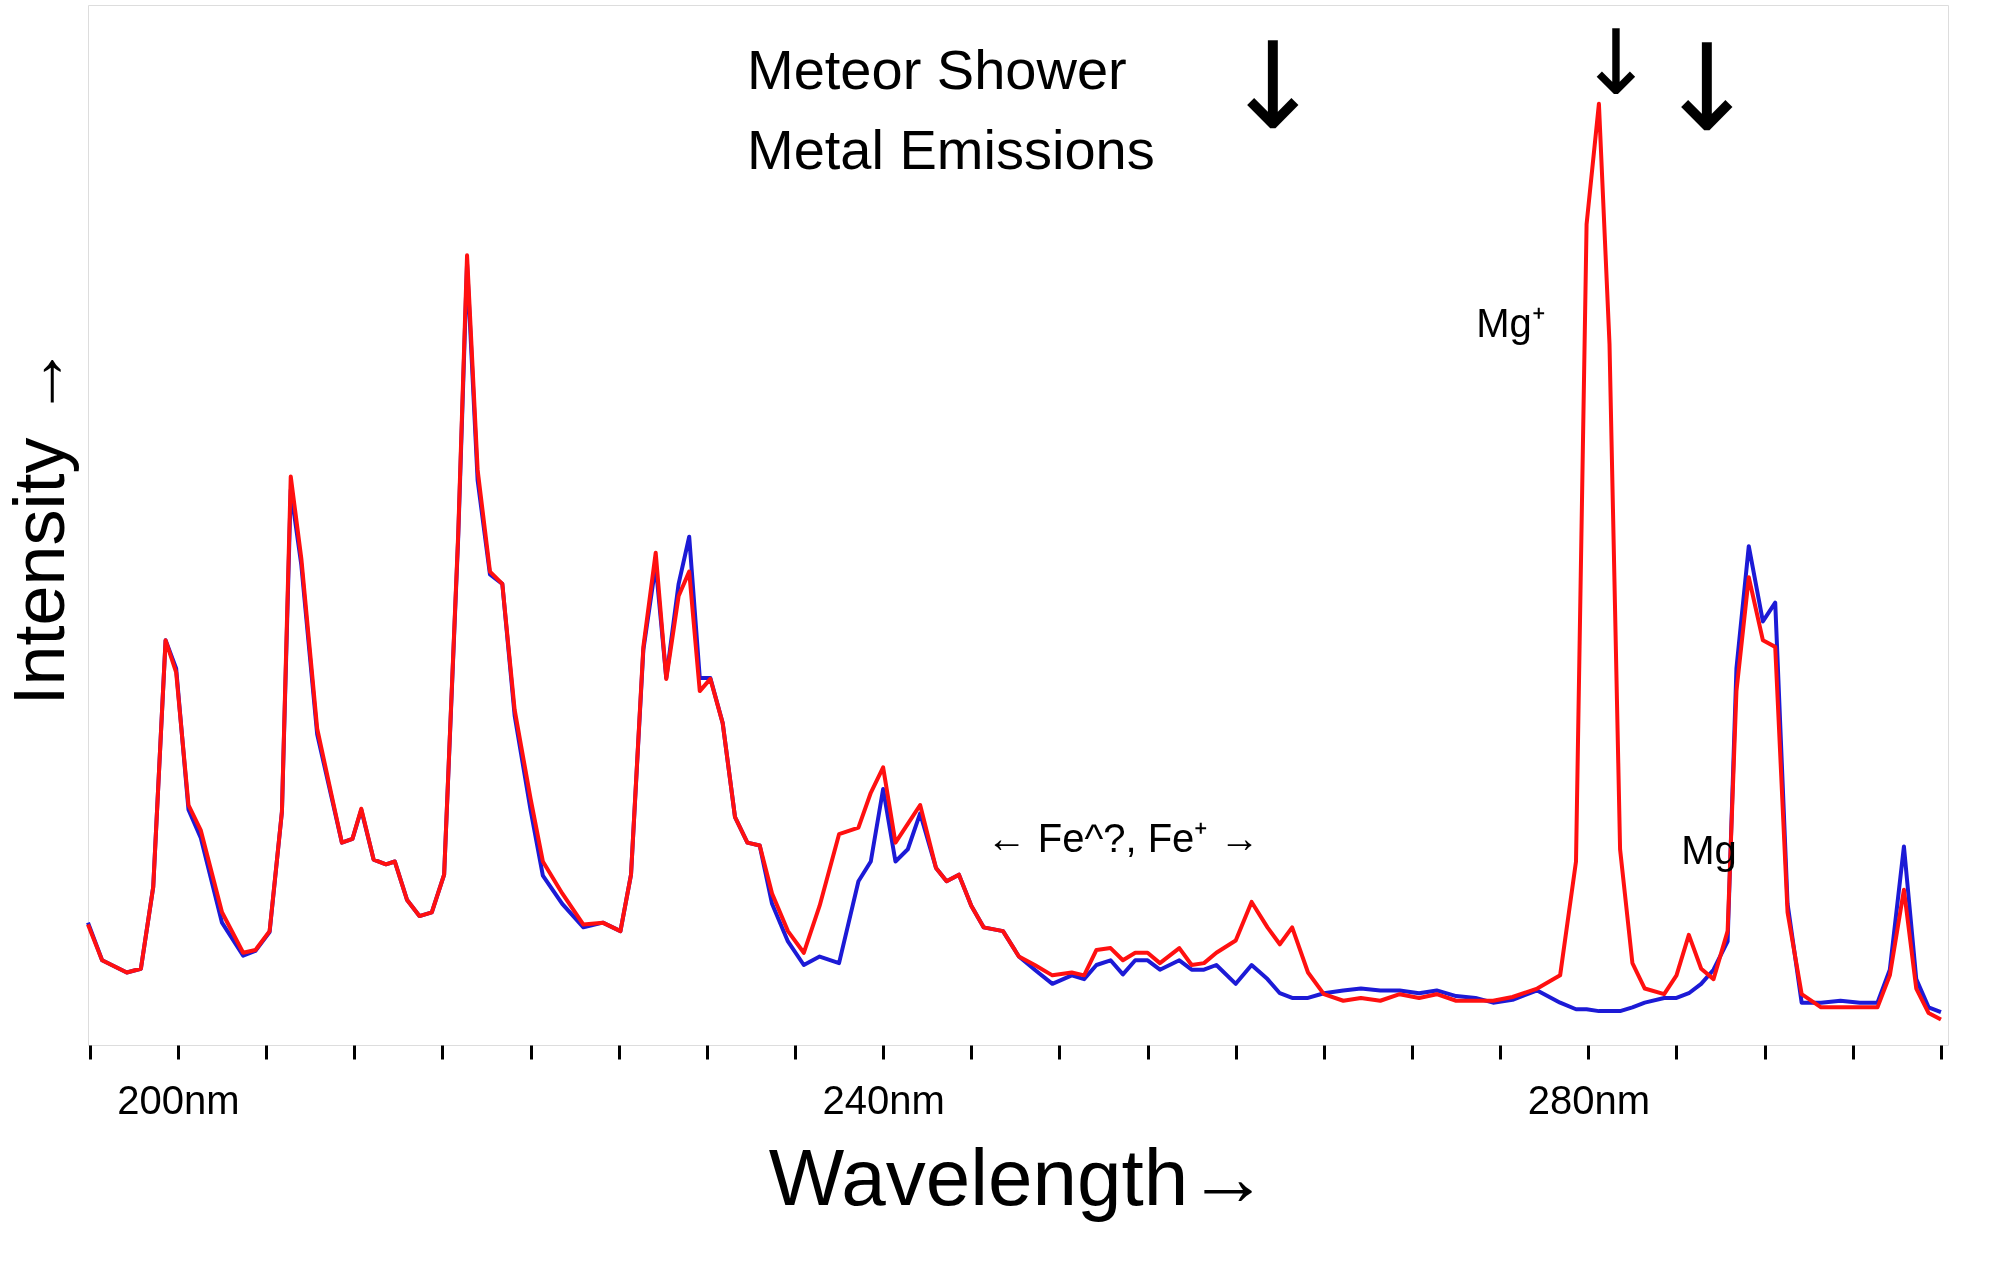 The height and width of the screenshot is (1272, 1997). Describe the element at coordinates (39, 525) in the screenshot. I see `y-axis-title: Intensity →` at that location.